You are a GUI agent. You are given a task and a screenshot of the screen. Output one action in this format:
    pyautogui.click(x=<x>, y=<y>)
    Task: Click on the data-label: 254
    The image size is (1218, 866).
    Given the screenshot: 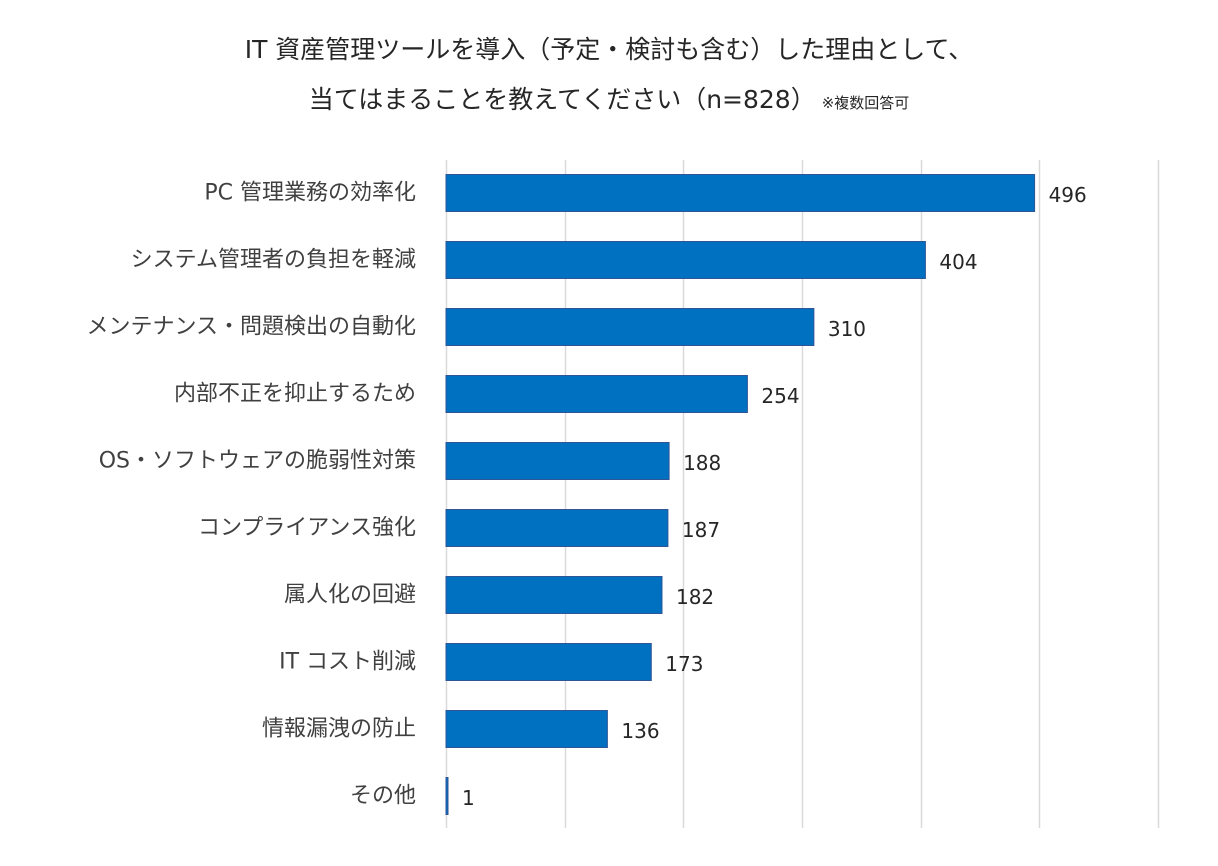 What is the action you would take?
    pyautogui.click(x=780, y=396)
    